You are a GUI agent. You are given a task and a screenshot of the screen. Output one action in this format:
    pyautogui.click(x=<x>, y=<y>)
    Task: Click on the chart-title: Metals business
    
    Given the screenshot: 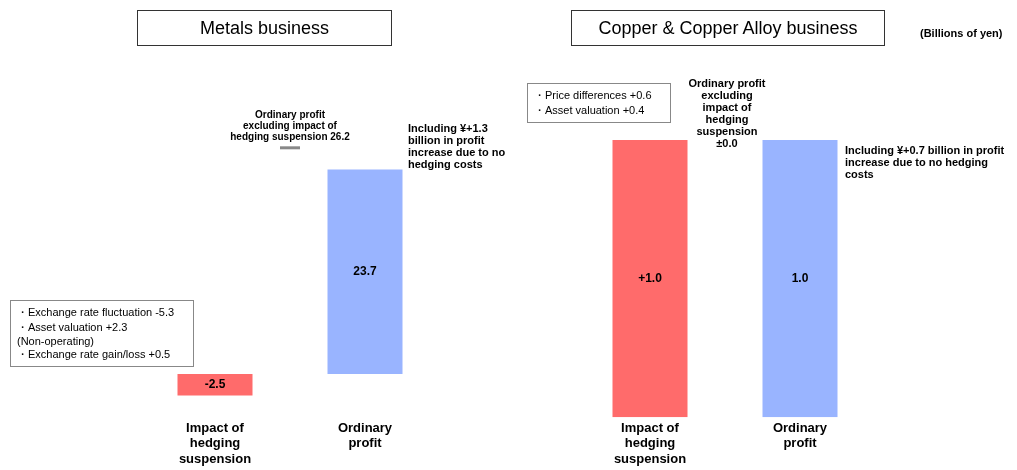 What is the action you would take?
    pyautogui.click(x=264, y=28)
    